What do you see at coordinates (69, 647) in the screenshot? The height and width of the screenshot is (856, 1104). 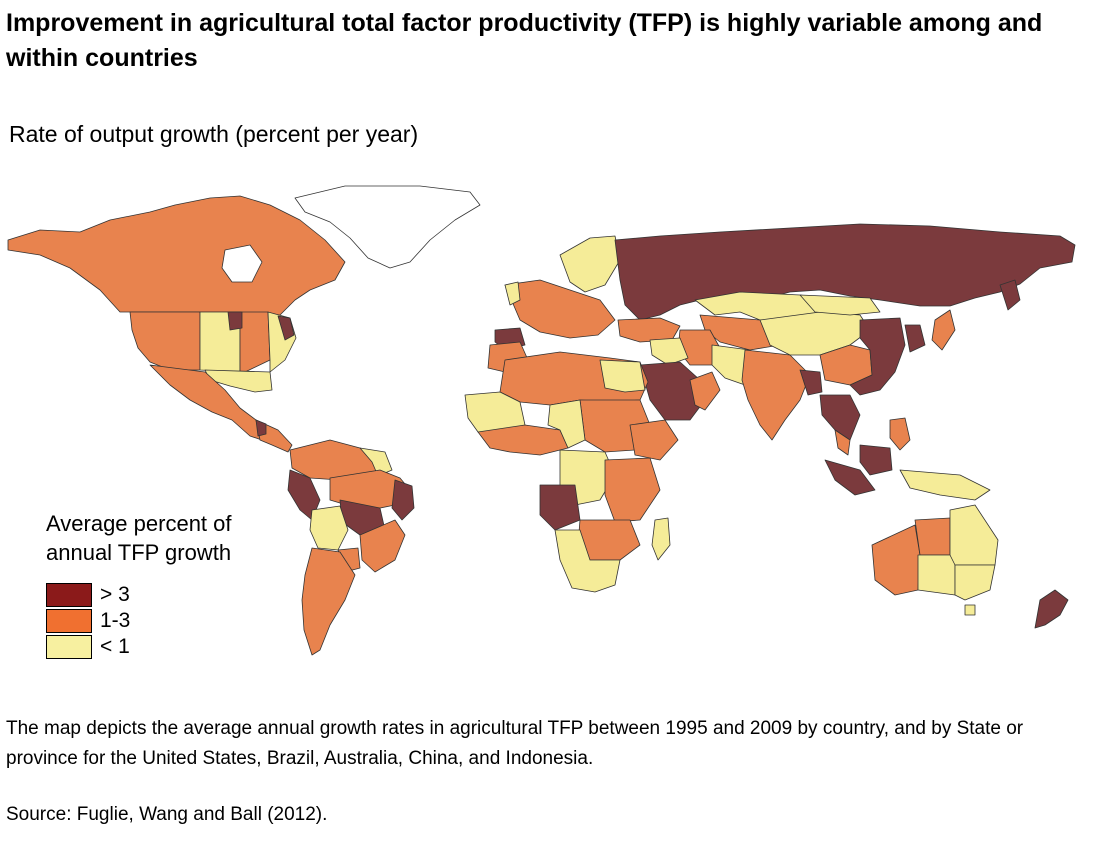 I see `legend-swatch-low` at bounding box center [69, 647].